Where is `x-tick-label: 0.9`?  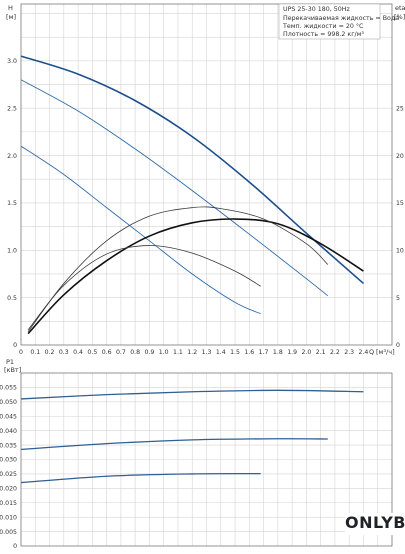 x-tick-label: 0.9 is located at coordinates (150, 352).